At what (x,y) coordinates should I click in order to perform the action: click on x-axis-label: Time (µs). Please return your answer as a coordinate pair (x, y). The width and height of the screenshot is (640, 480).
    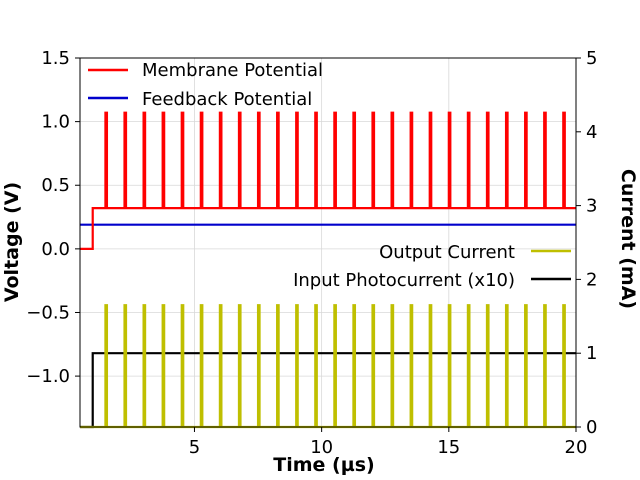
    Looking at the image, I should click on (323, 465).